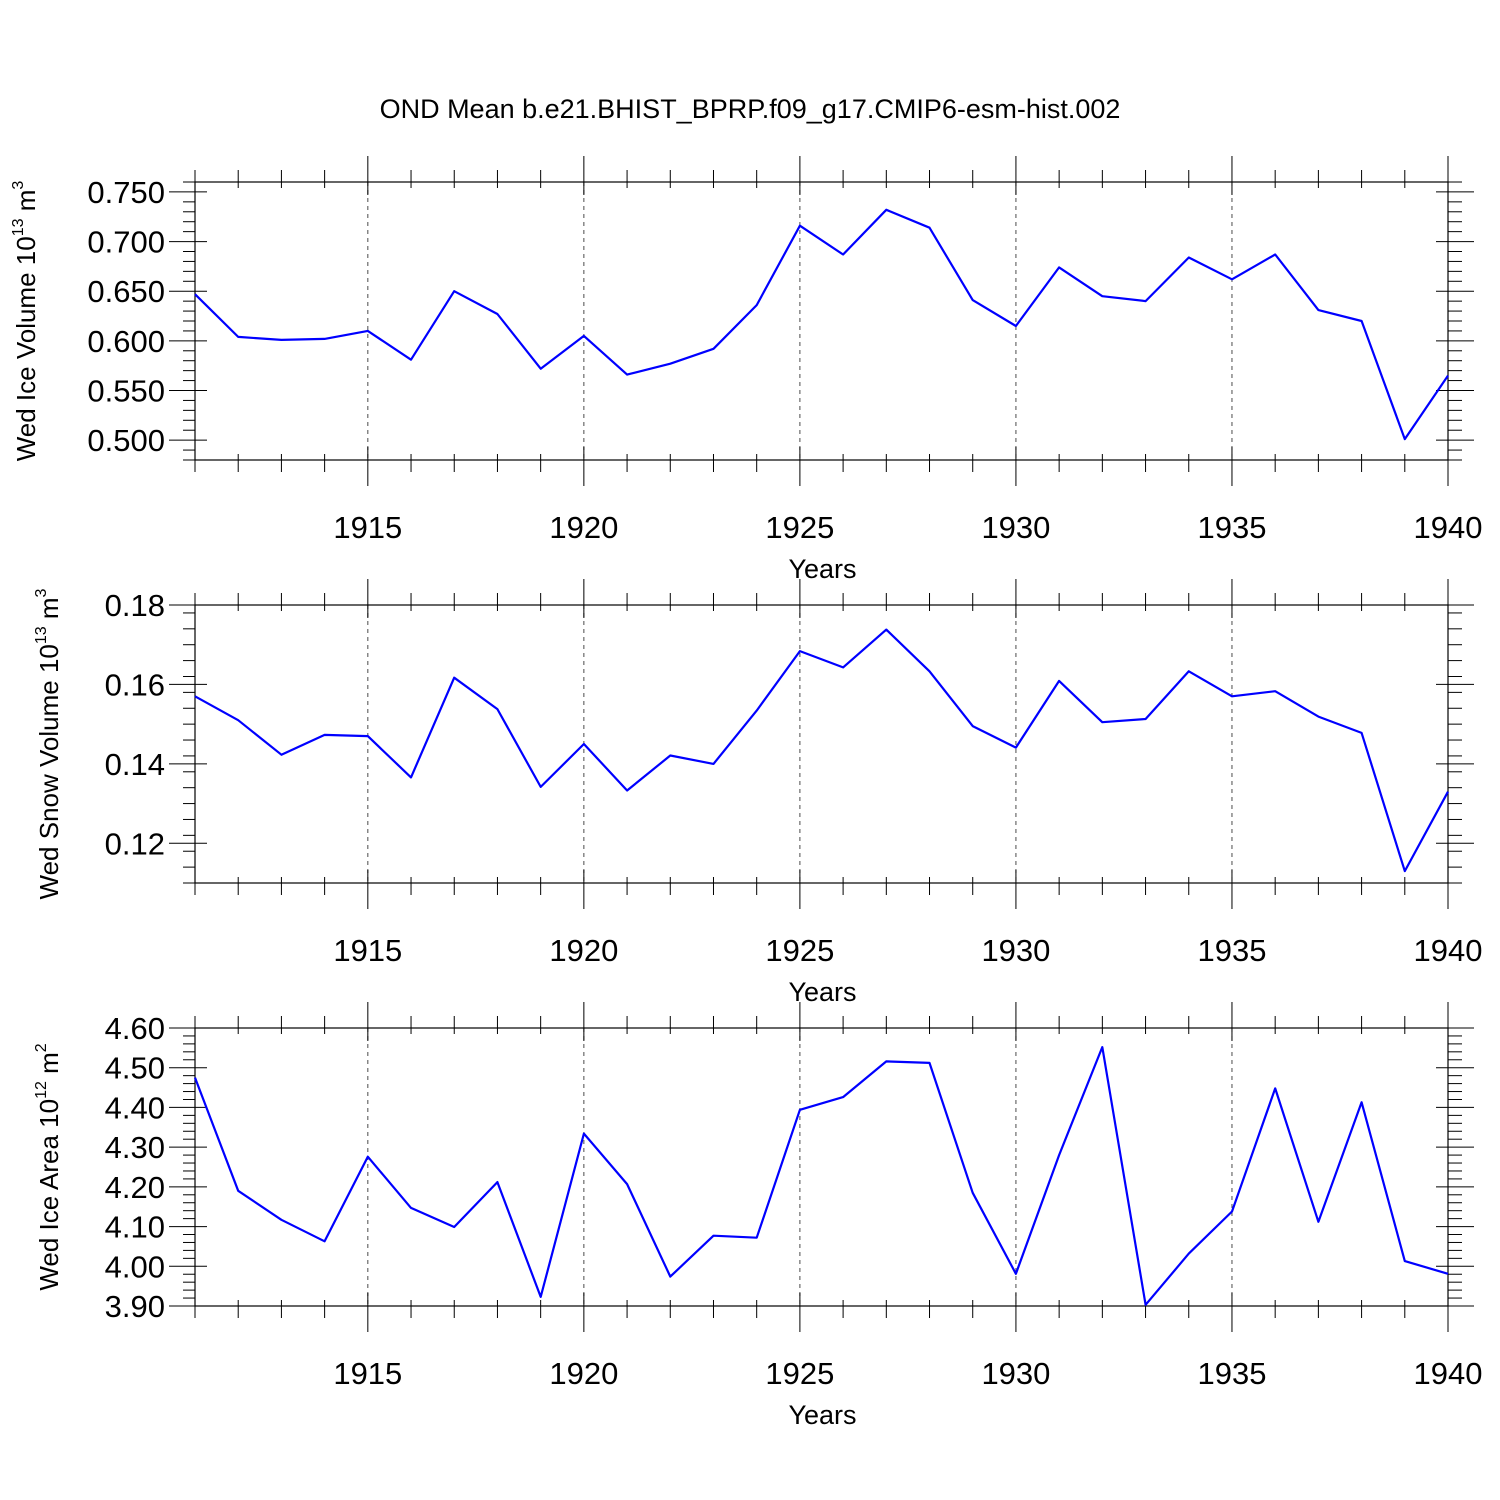 This screenshot has height=1500, width=1500. What do you see at coordinates (135, 1147) in the screenshot?
I see `y-tick-label: 4.30` at bounding box center [135, 1147].